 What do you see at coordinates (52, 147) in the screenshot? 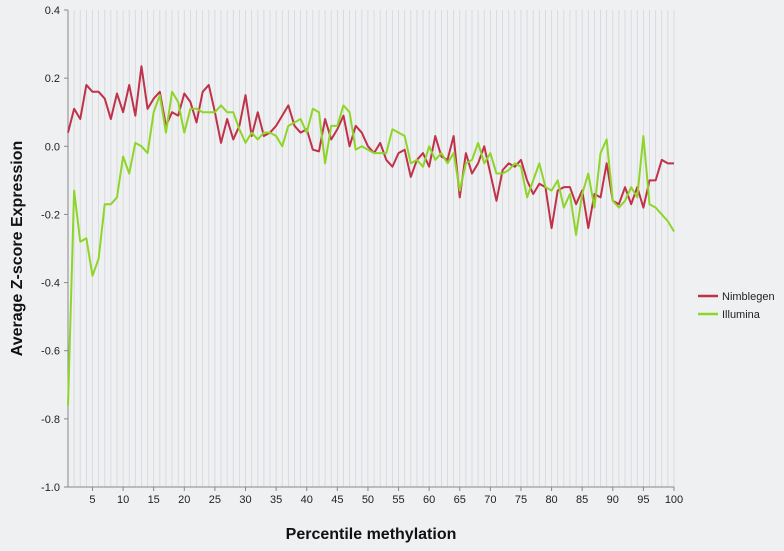
I see `y-tick-label: 0.0` at bounding box center [52, 147].